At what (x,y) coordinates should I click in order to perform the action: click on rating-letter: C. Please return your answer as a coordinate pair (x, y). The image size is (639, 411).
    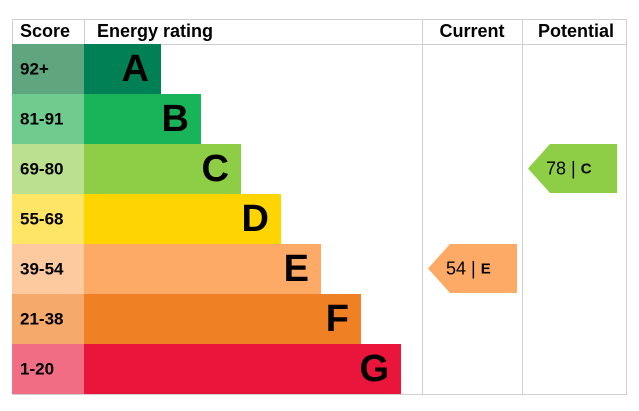
    Looking at the image, I should click on (215, 169).